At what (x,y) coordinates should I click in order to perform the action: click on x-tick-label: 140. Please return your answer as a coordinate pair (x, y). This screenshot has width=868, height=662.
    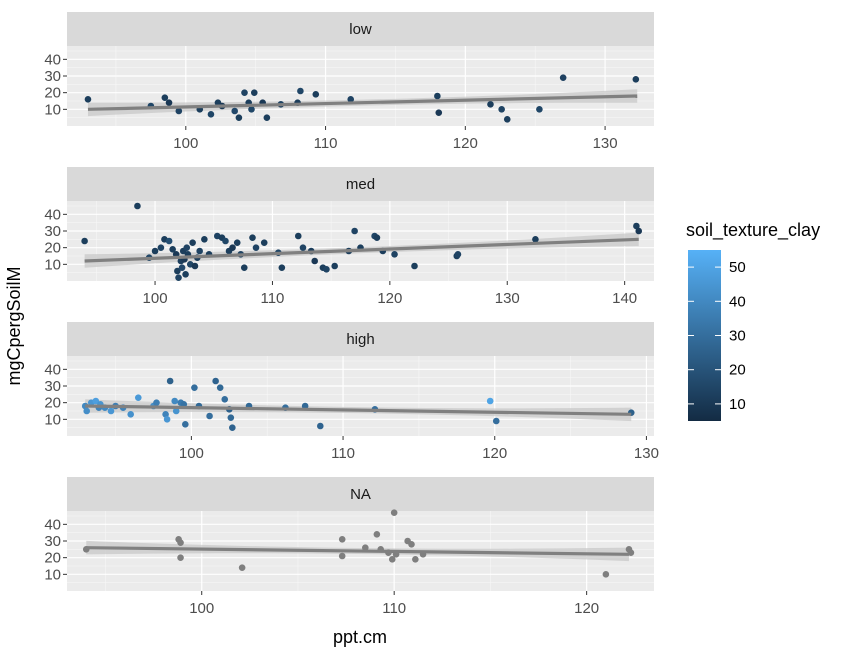
    Looking at the image, I should click on (624, 298).